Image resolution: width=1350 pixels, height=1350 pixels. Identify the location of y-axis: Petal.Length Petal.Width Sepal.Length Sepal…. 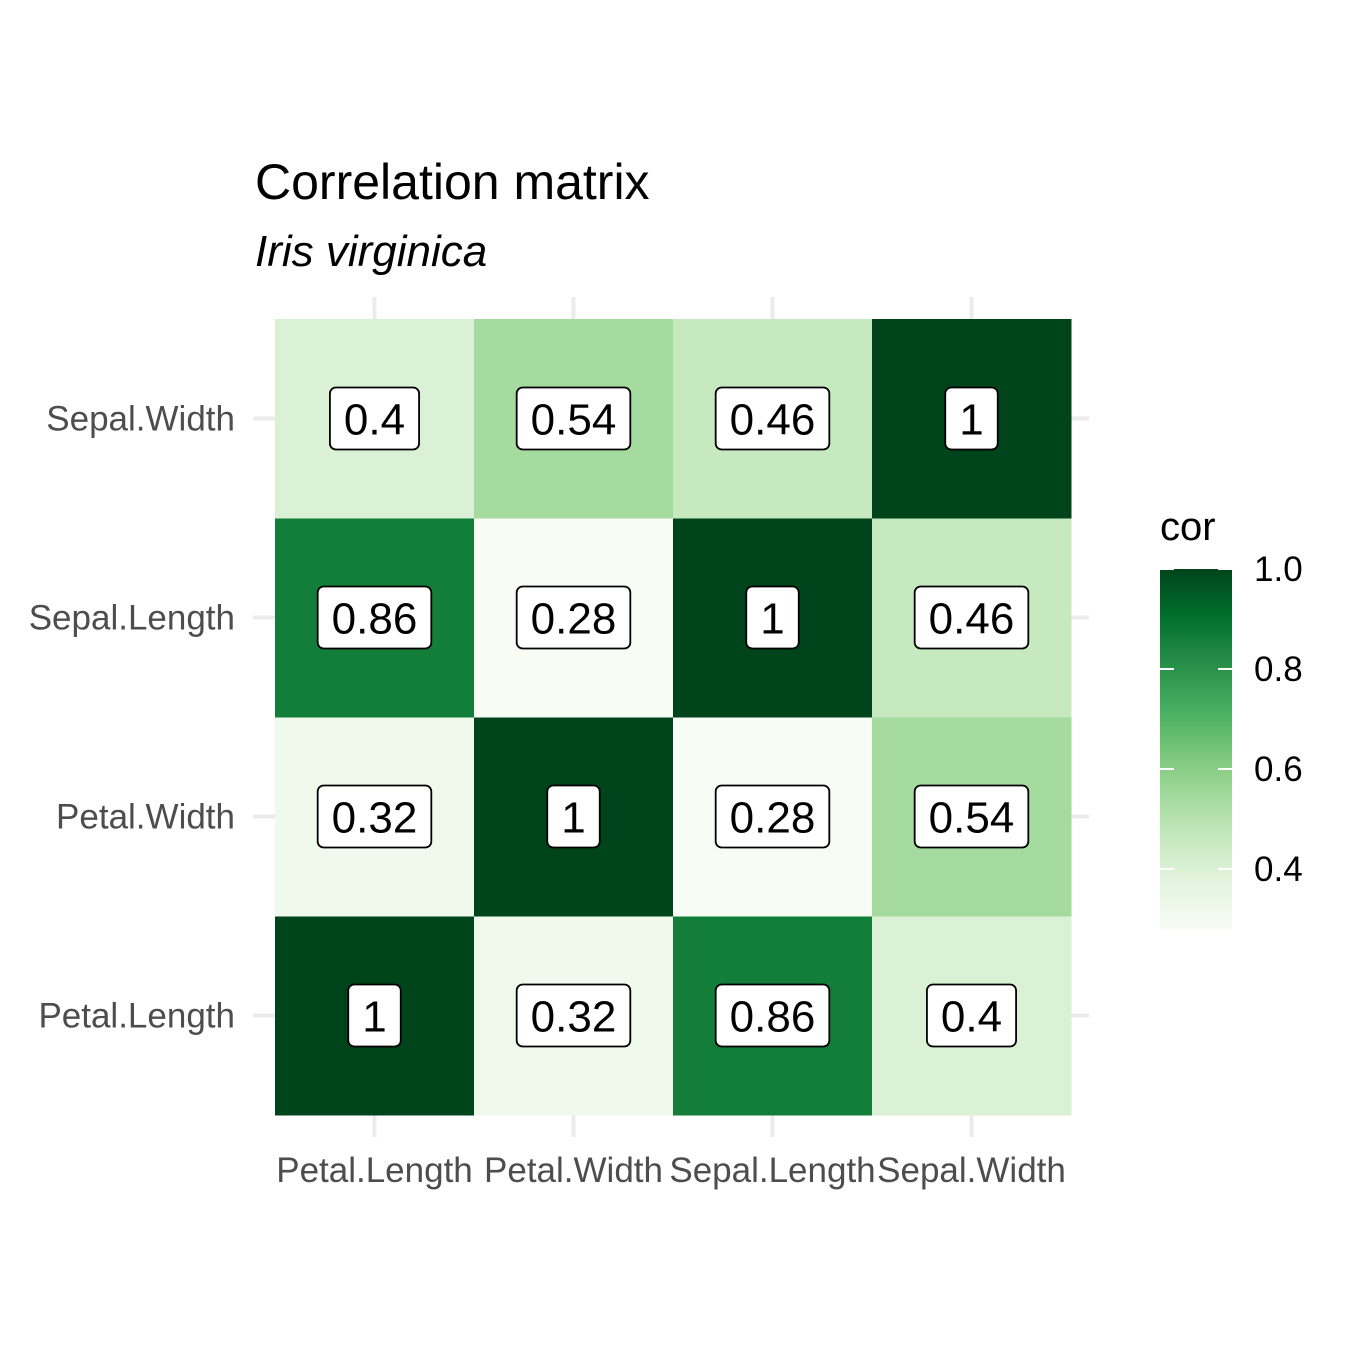
(132, 718).